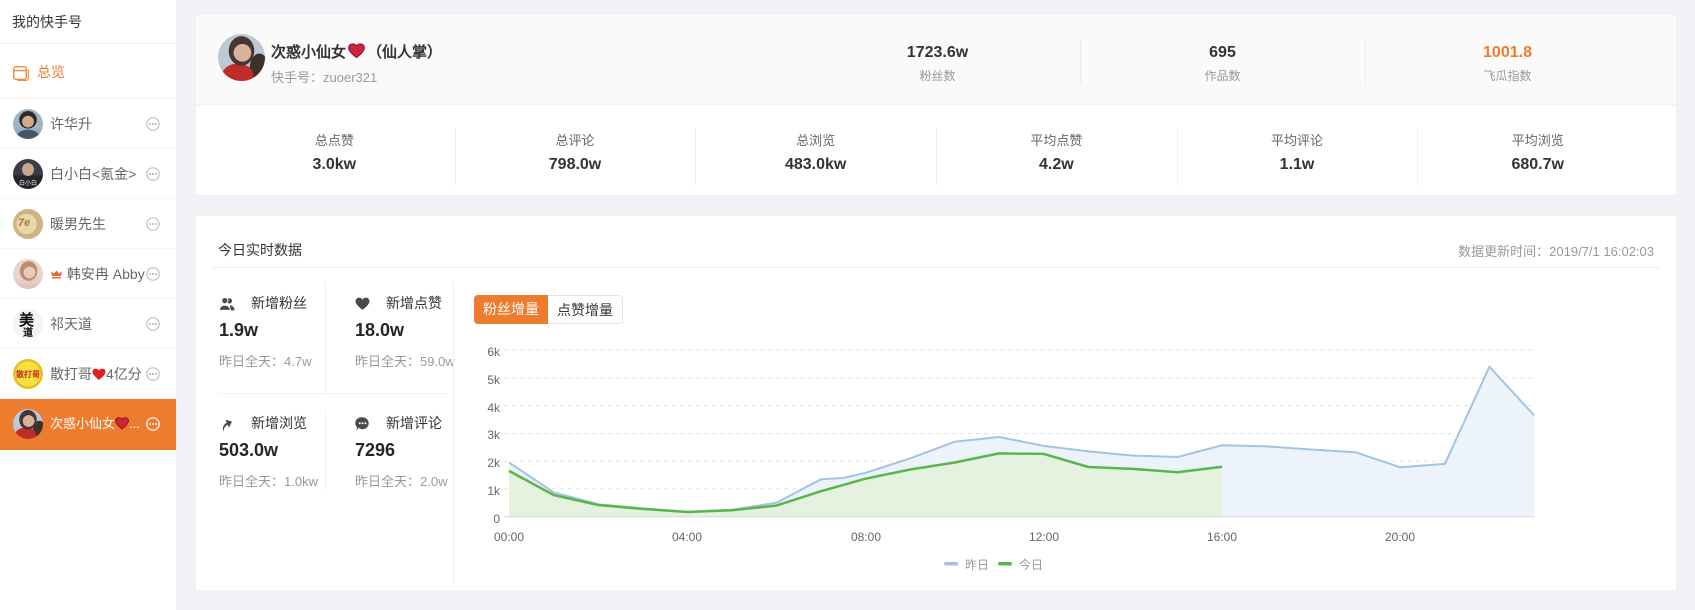 The image size is (1695, 610). I want to click on svg-text: 6k, so click(494, 352).